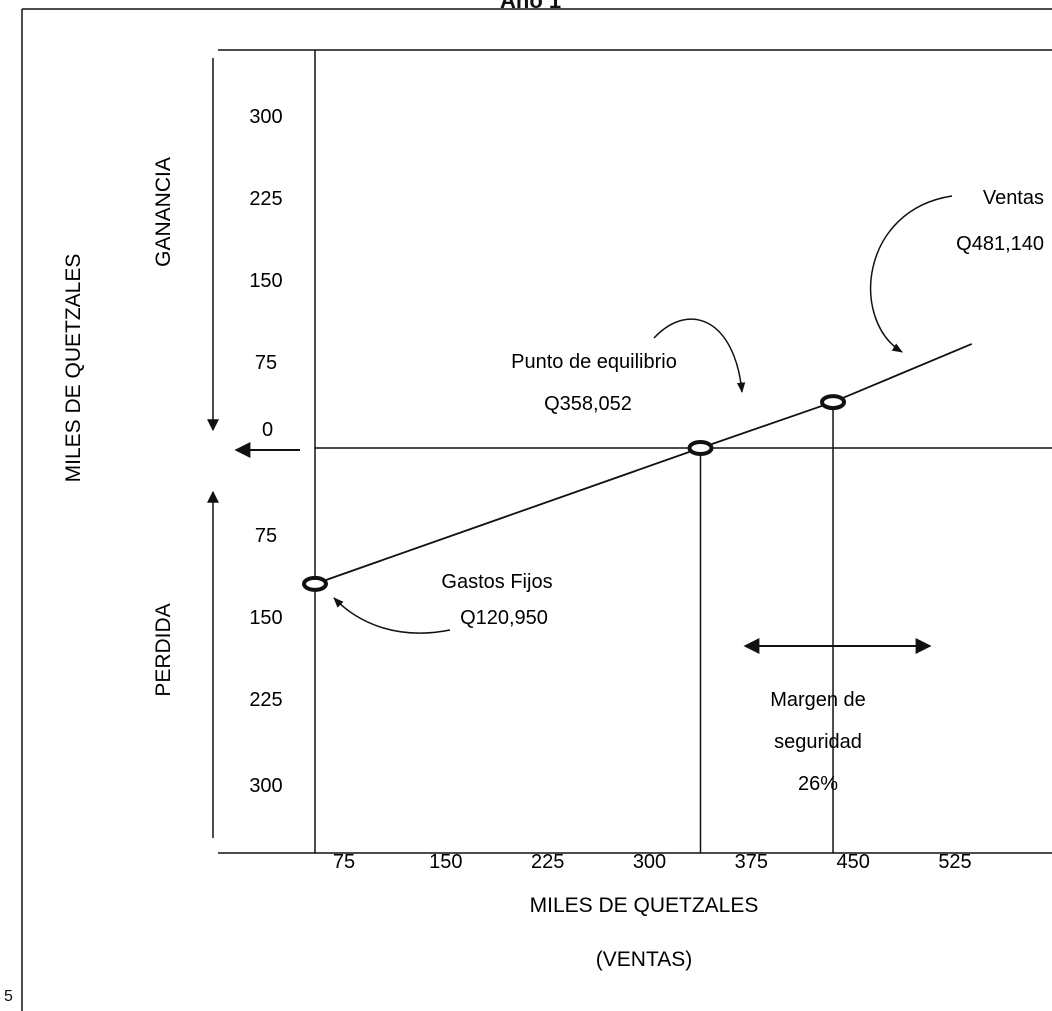 The height and width of the screenshot is (1011, 1052). What do you see at coordinates (265, 451) in the screenshot?
I see `y-tick-labels: 300 225 150 75 0 75 150 225 300` at bounding box center [265, 451].